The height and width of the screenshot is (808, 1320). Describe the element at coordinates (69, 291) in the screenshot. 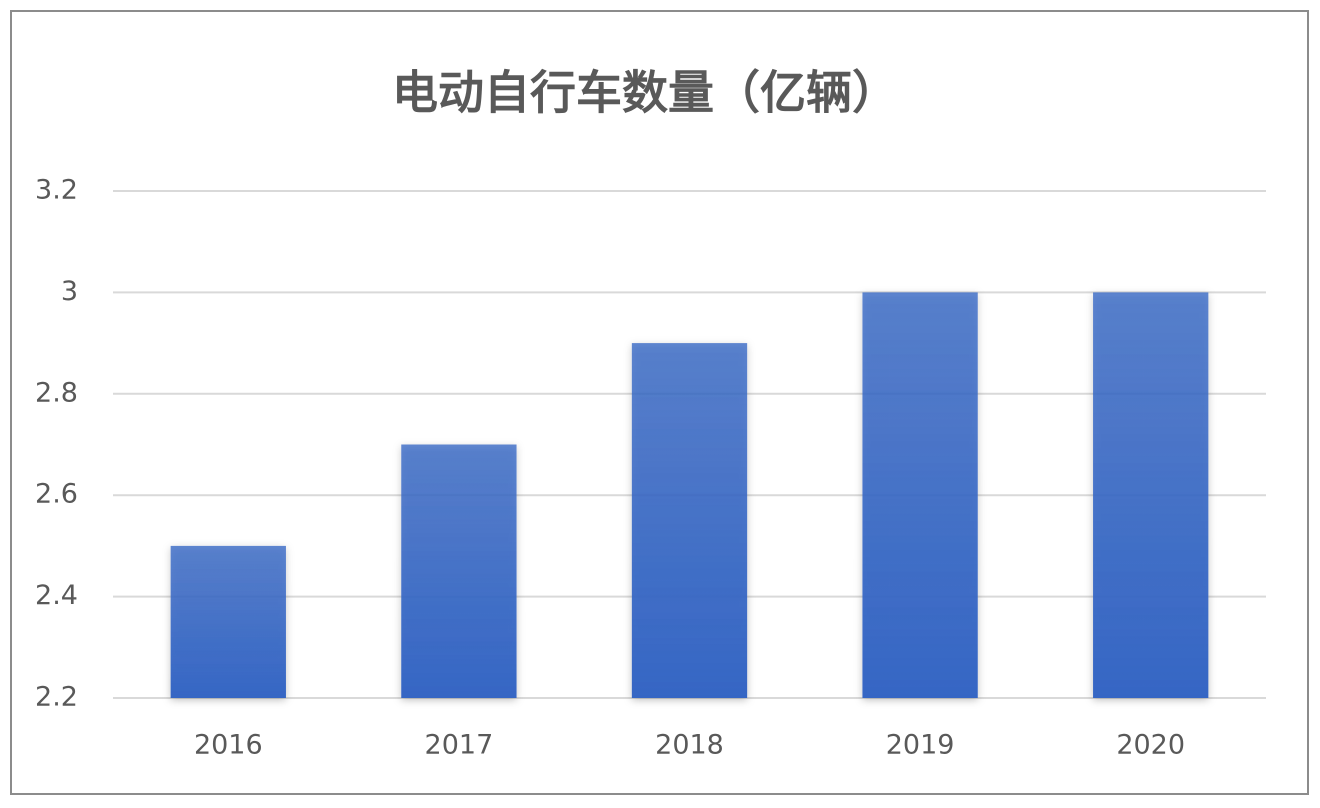

I see `y-tick-label: 3` at that location.